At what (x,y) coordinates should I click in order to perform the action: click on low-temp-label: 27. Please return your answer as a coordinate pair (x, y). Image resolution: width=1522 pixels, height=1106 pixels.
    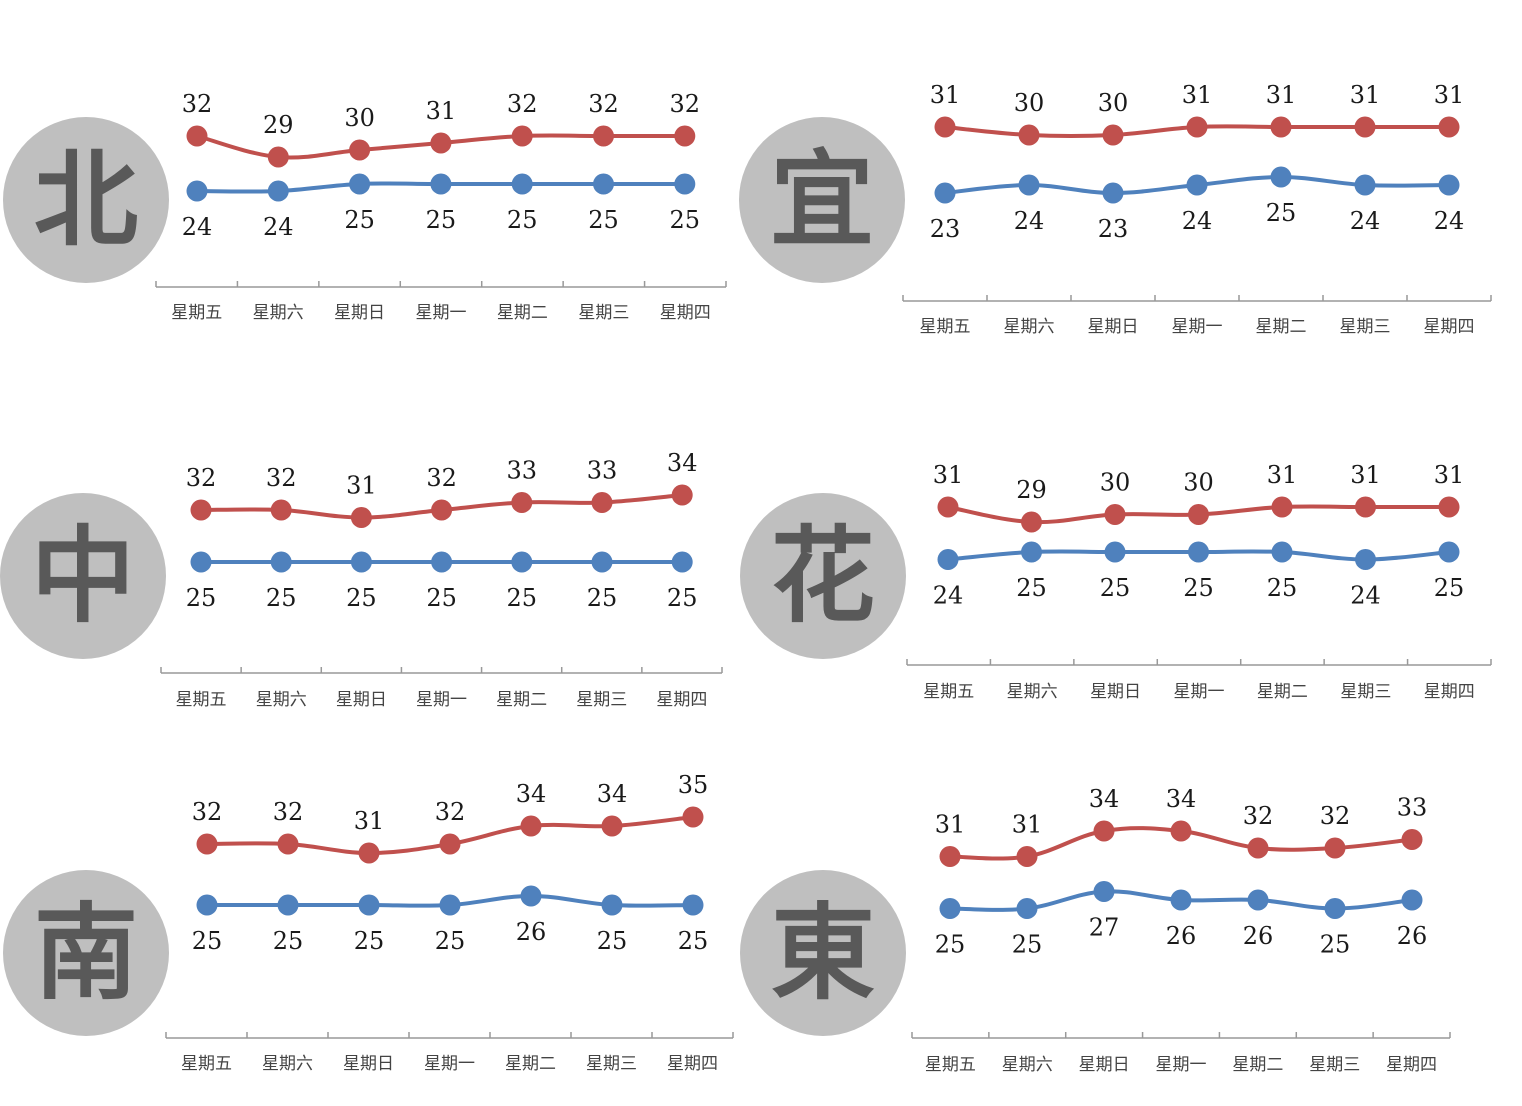
    Looking at the image, I should click on (1104, 928).